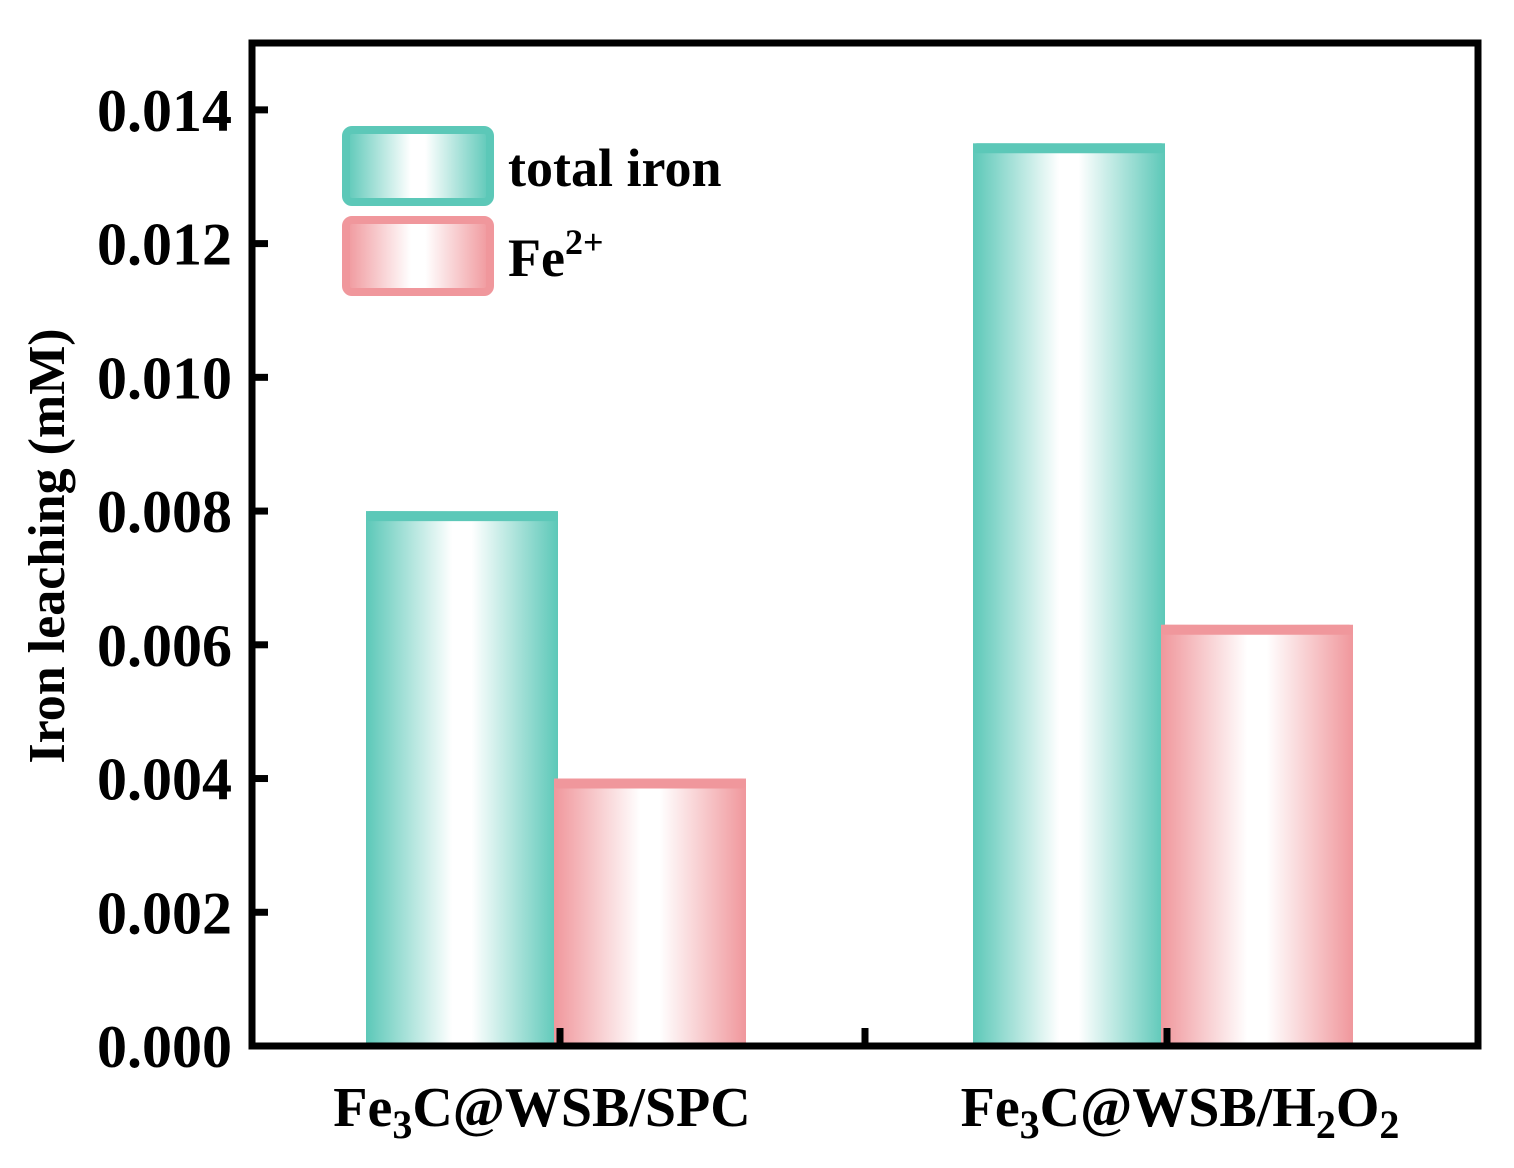  I want to click on y-tick-label: 0.012, so click(164, 245).